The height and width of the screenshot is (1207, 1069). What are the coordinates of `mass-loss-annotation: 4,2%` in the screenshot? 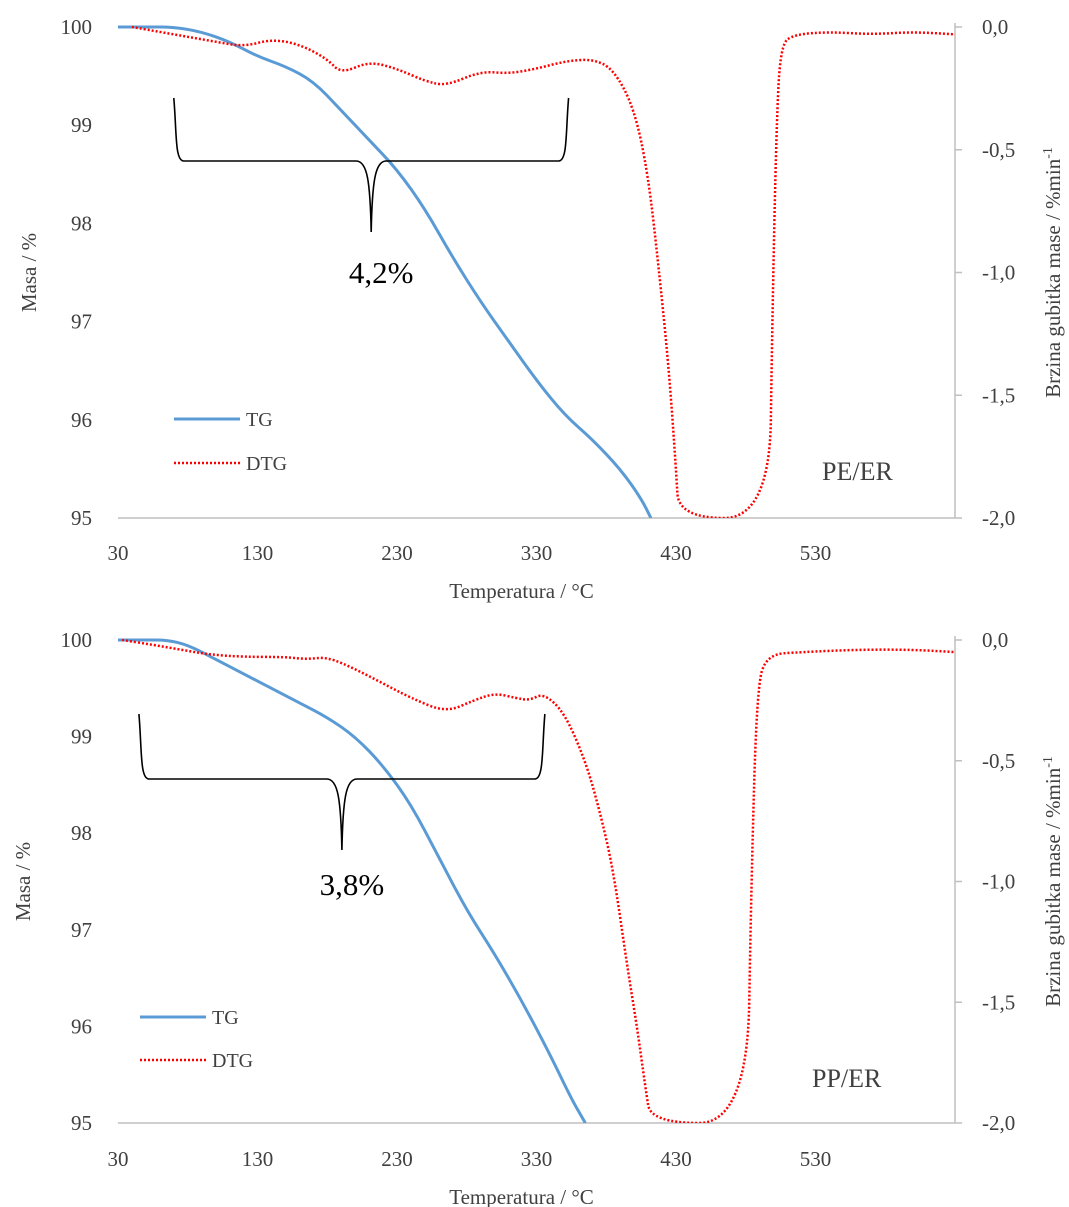 It's located at (381, 272).